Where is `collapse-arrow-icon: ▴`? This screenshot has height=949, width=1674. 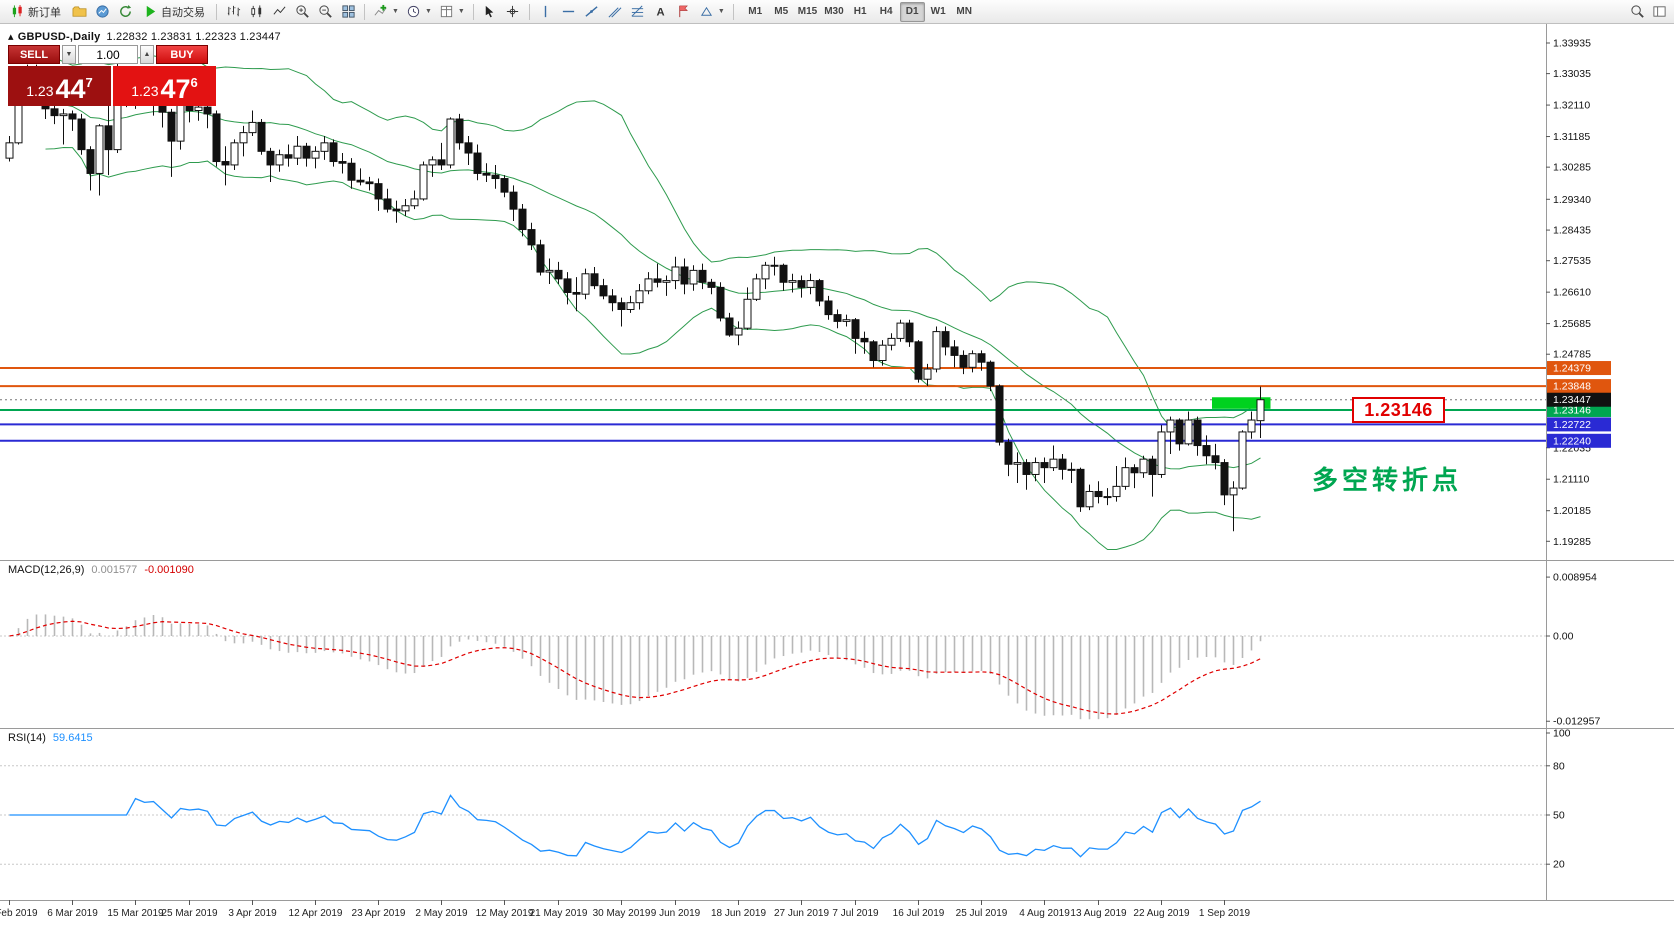
collapse-arrow-icon: ▴ is located at coordinates (11, 37).